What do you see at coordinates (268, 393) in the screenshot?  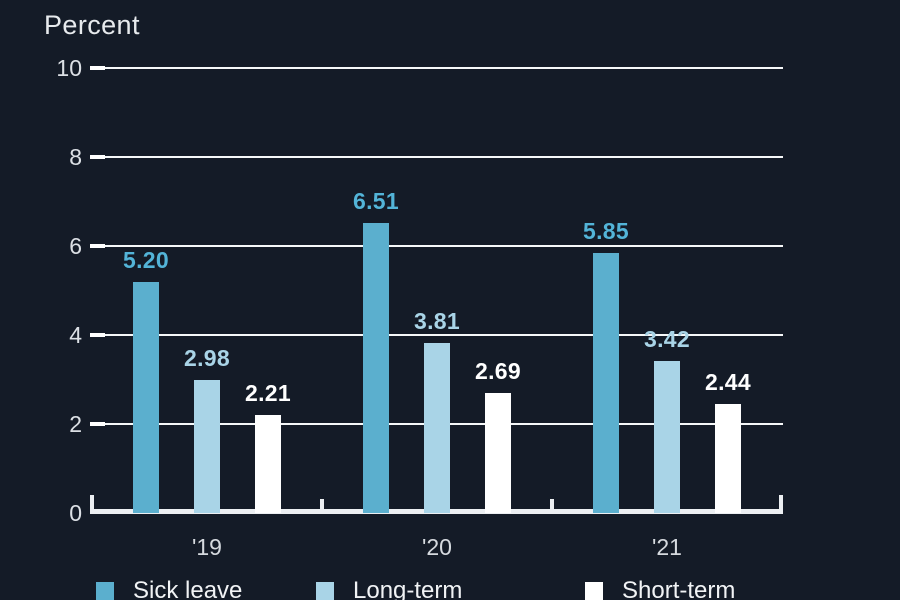 I see `bar-value-label: 2.21` at bounding box center [268, 393].